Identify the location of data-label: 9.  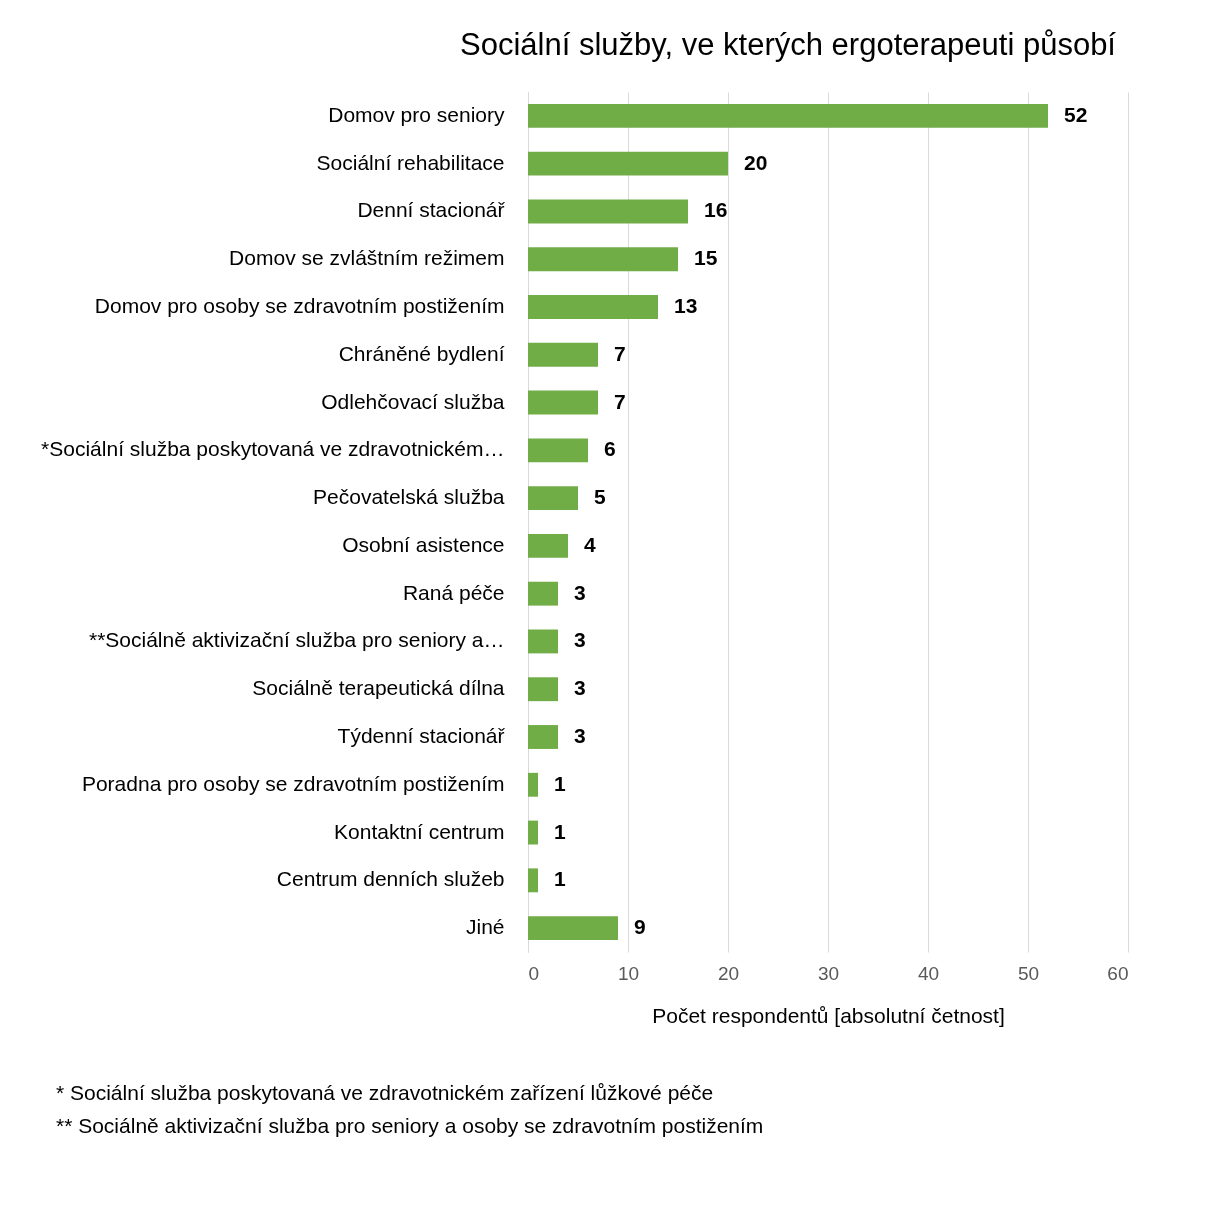
(640, 927).